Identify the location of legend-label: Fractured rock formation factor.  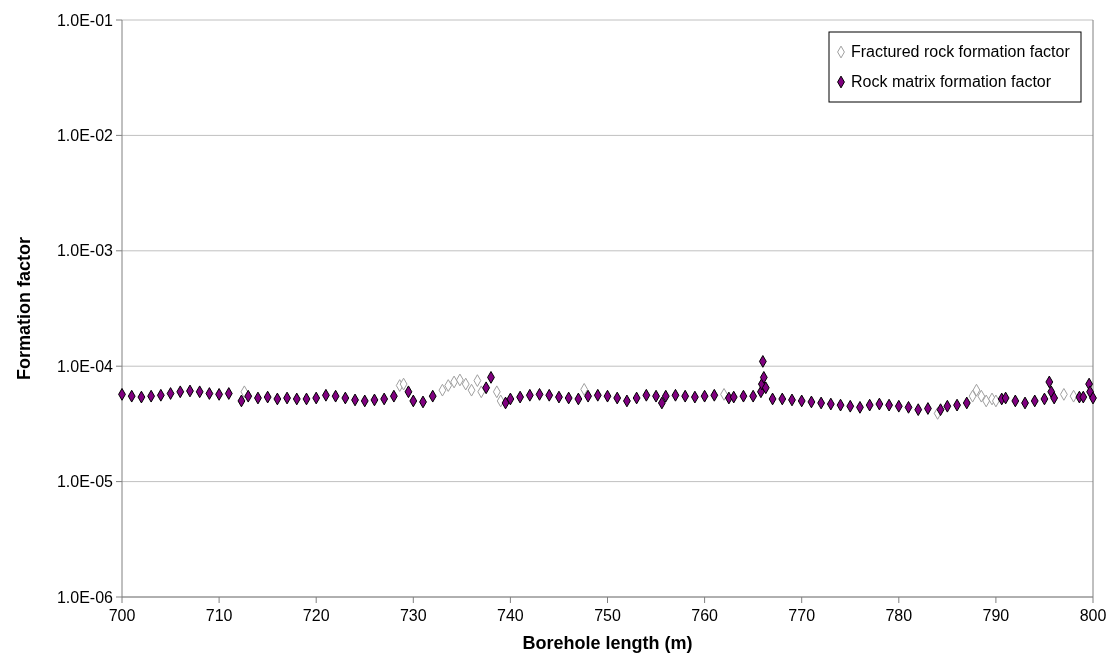
(961, 51).